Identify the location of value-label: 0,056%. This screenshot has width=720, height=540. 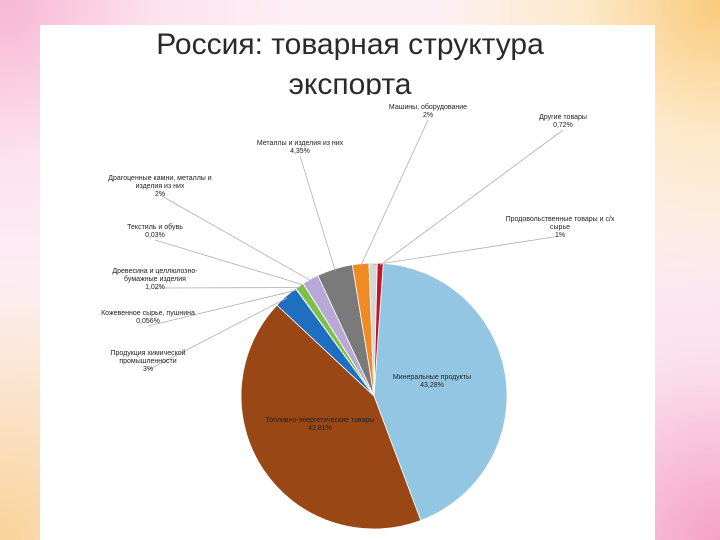
(148, 321).